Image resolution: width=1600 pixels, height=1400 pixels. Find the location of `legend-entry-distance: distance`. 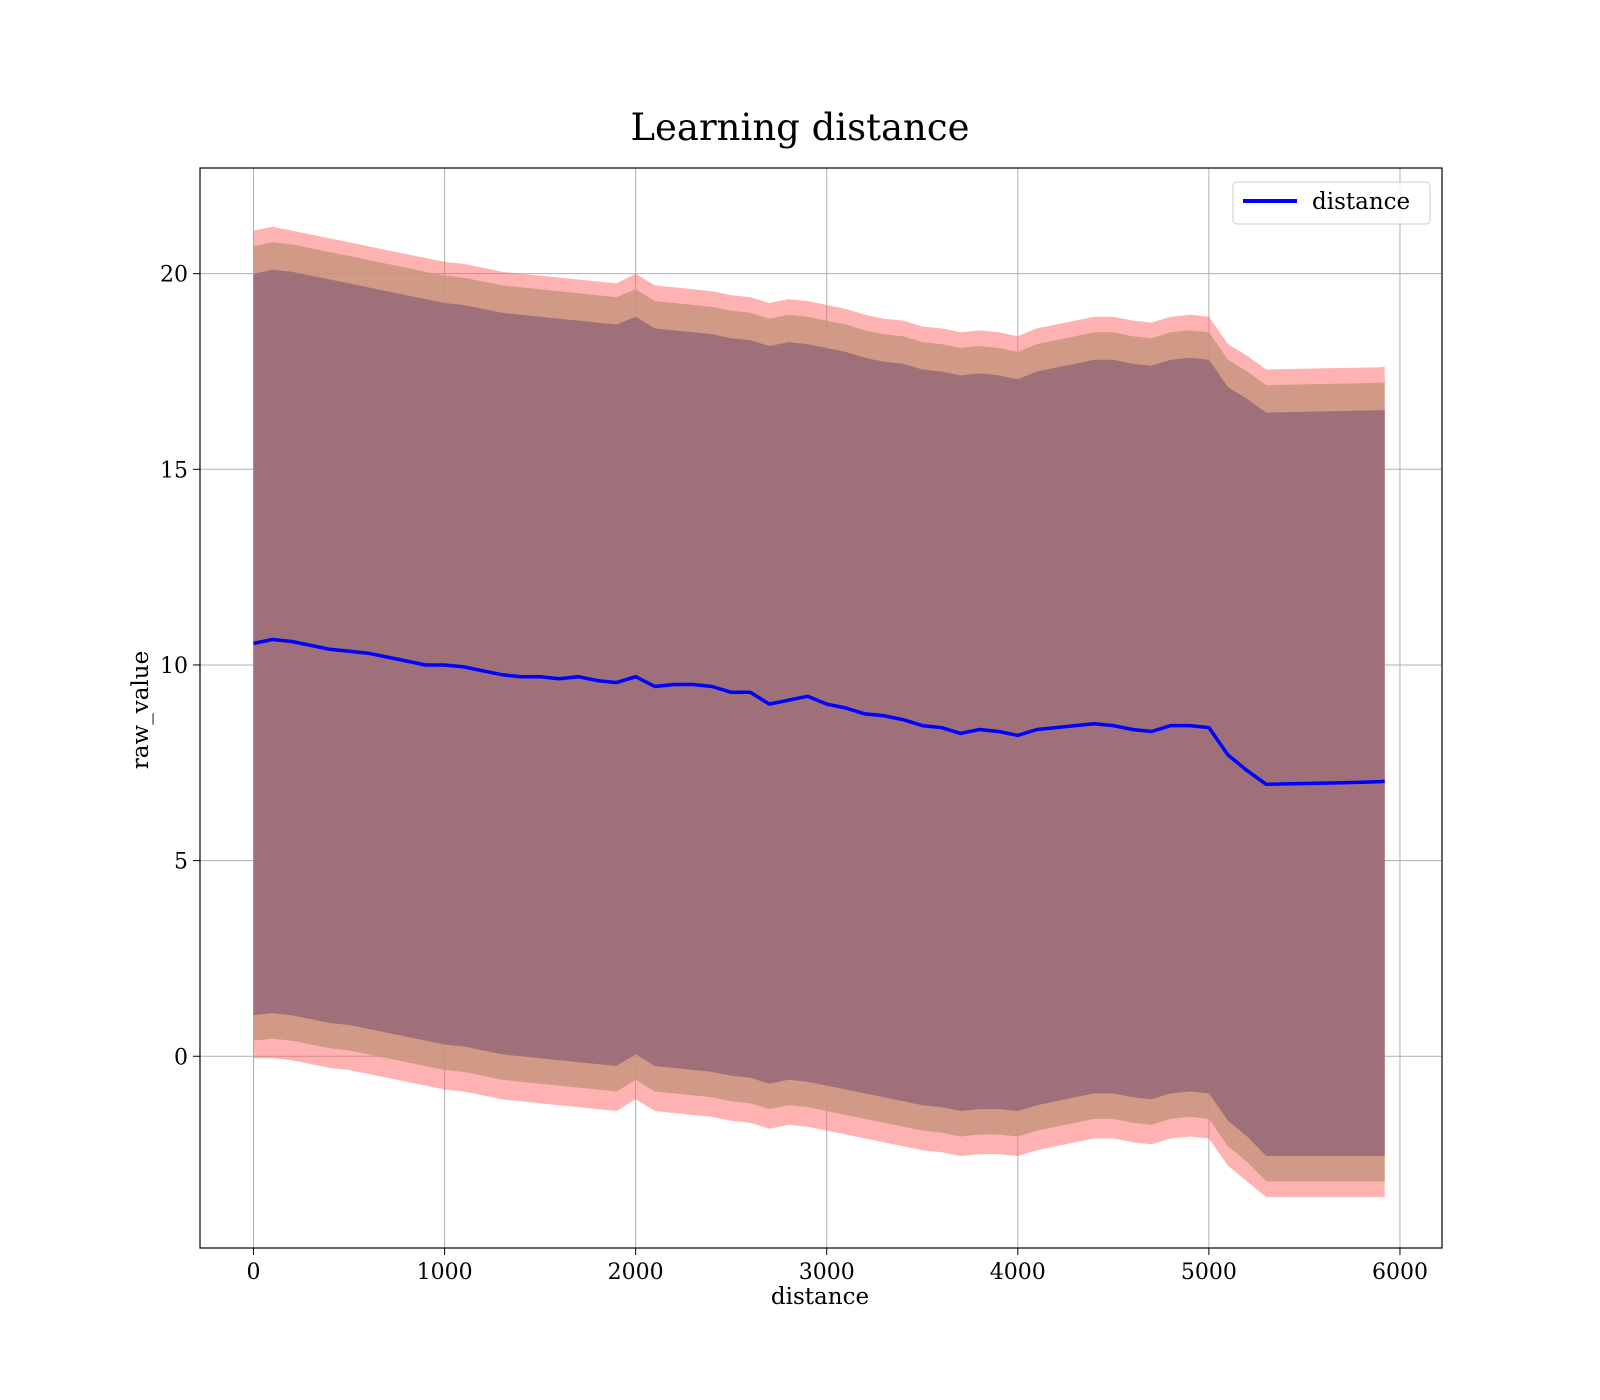

legend-entry-distance: distance is located at coordinates (1361, 202).